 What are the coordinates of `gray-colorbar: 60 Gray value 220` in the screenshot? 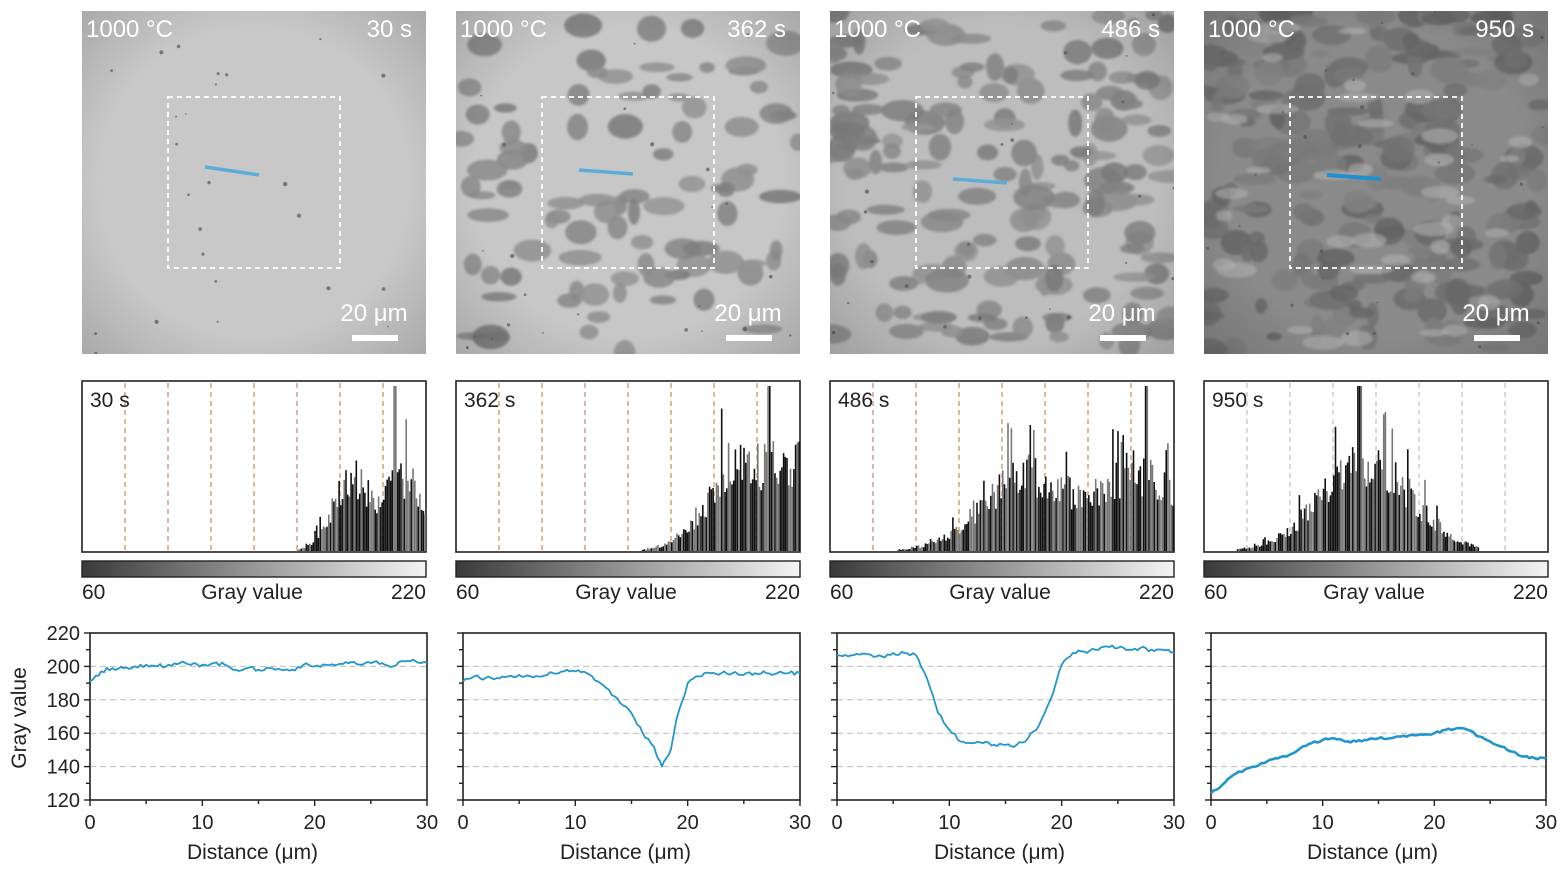 It's located at (628, 582).